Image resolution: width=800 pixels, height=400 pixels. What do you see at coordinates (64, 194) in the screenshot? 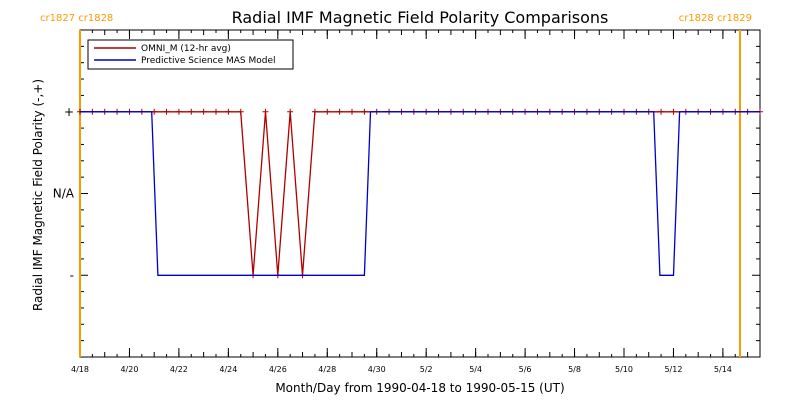
I see `y-tick-label: N/A` at bounding box center [64, 194].